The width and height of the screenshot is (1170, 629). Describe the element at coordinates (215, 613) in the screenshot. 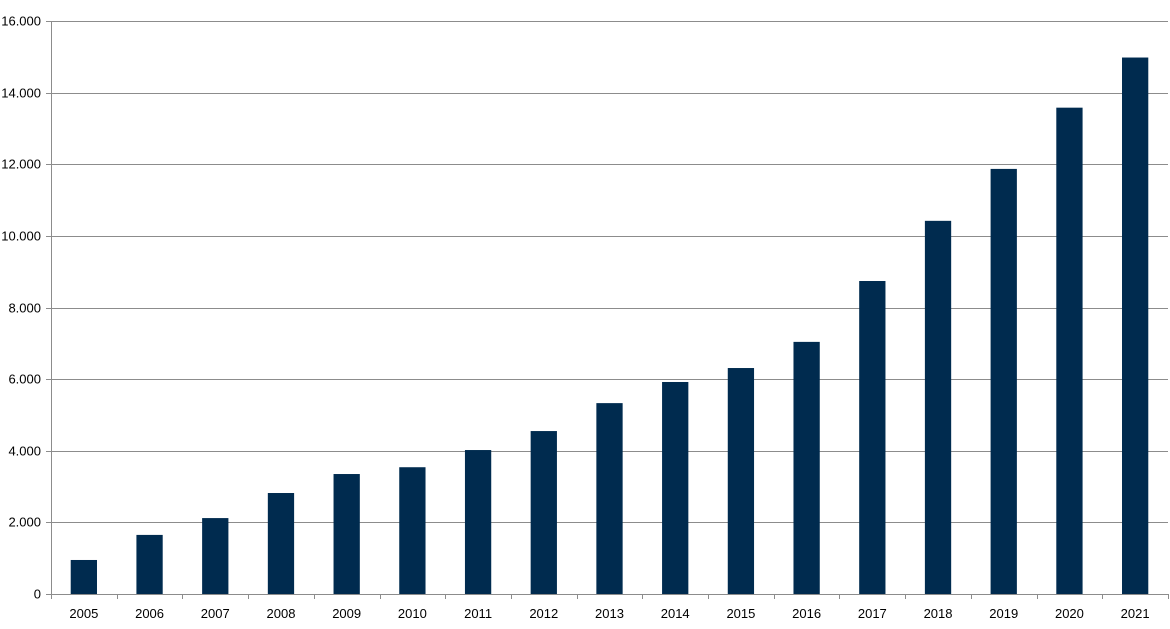

I see `x-tick-label: 2007` at that location.